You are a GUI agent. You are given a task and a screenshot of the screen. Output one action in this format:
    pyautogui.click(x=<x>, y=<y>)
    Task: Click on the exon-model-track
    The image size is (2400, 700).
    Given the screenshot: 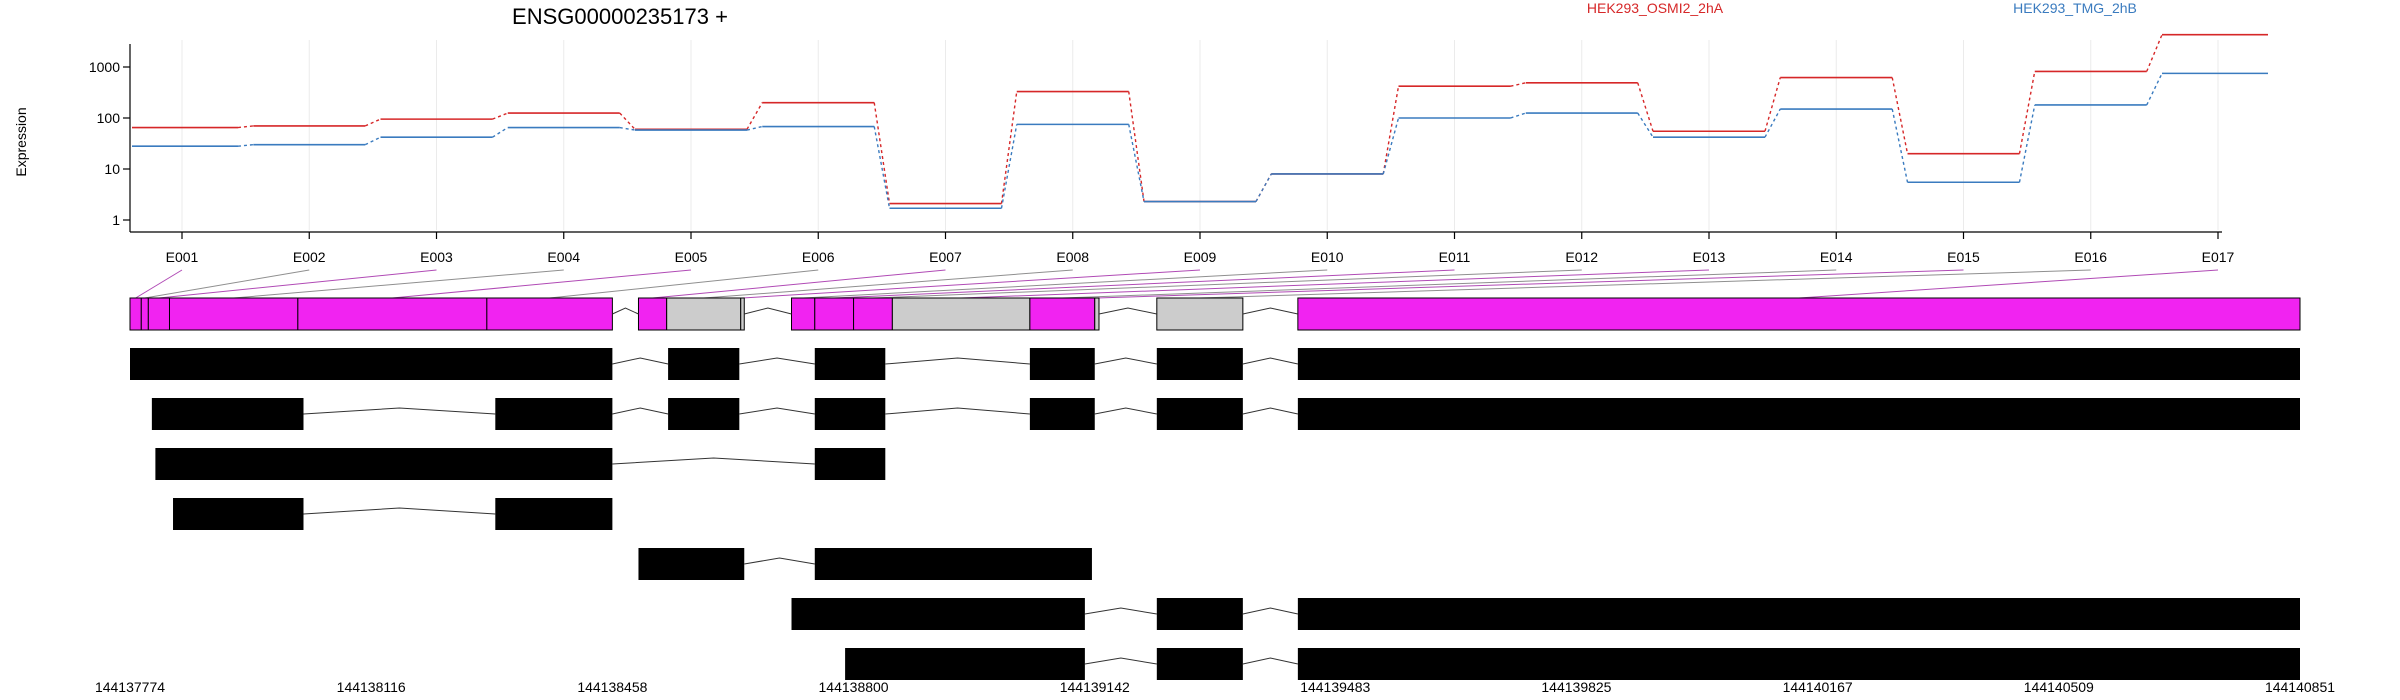 What is the action you would take?
    pyautogui.click(x=1215, y=314)
    